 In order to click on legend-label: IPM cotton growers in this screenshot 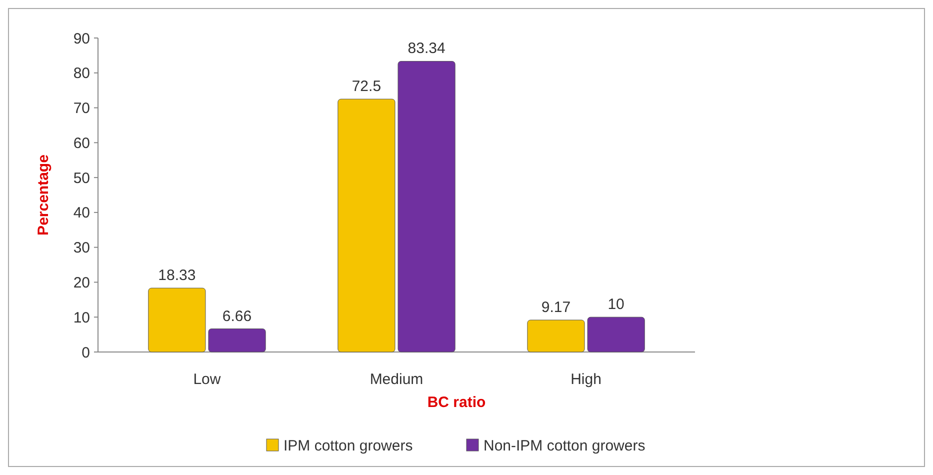, I will do `click(348, 445)`.